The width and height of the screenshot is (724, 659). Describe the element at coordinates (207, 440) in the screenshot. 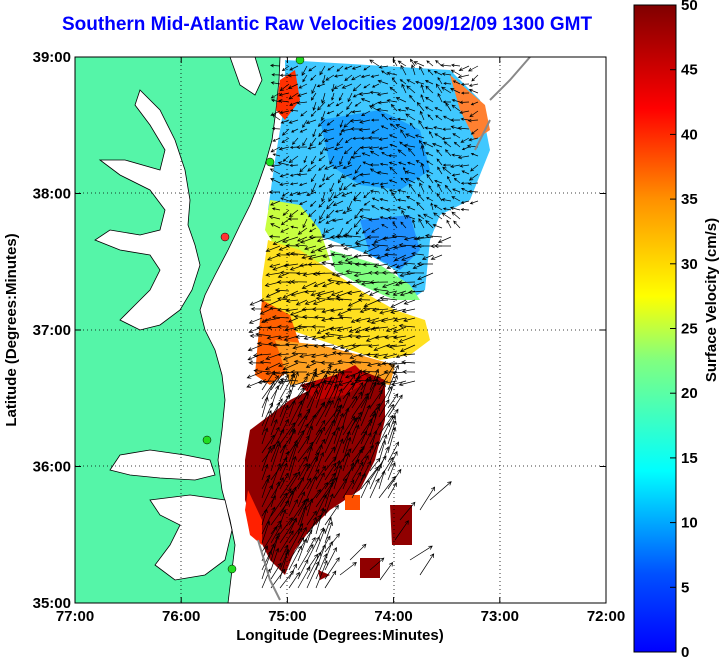

I see `station-marker` at that location.